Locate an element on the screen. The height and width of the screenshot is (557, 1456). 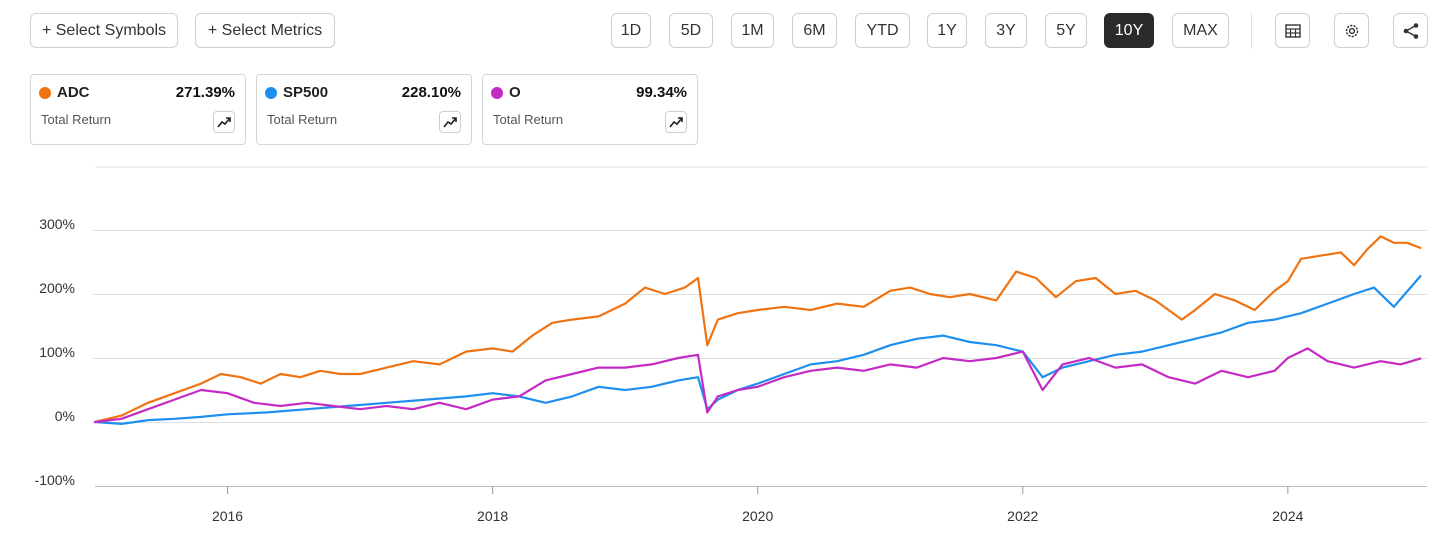
x-tick-label: 2024 is located at coordinates (1287, 516).